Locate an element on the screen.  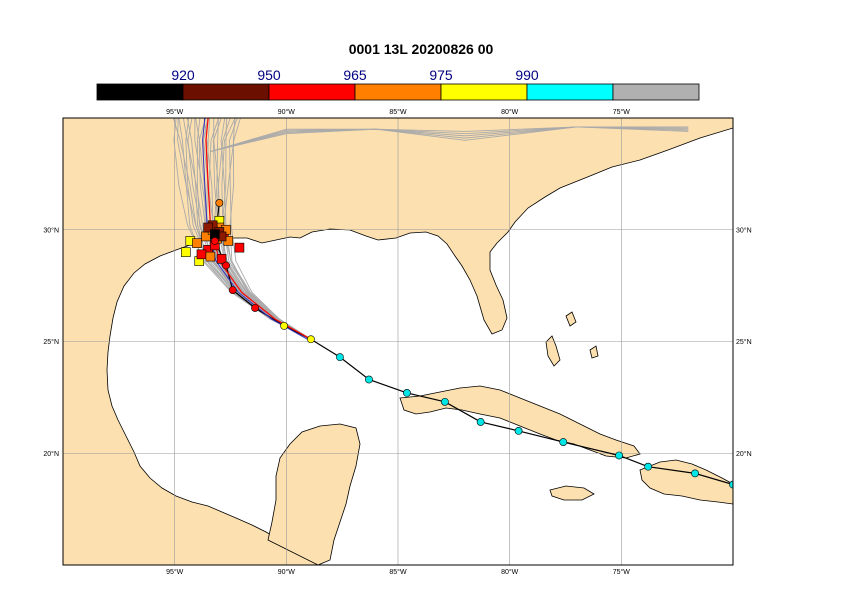
landfall-markers is located at coordinates (213, 241).